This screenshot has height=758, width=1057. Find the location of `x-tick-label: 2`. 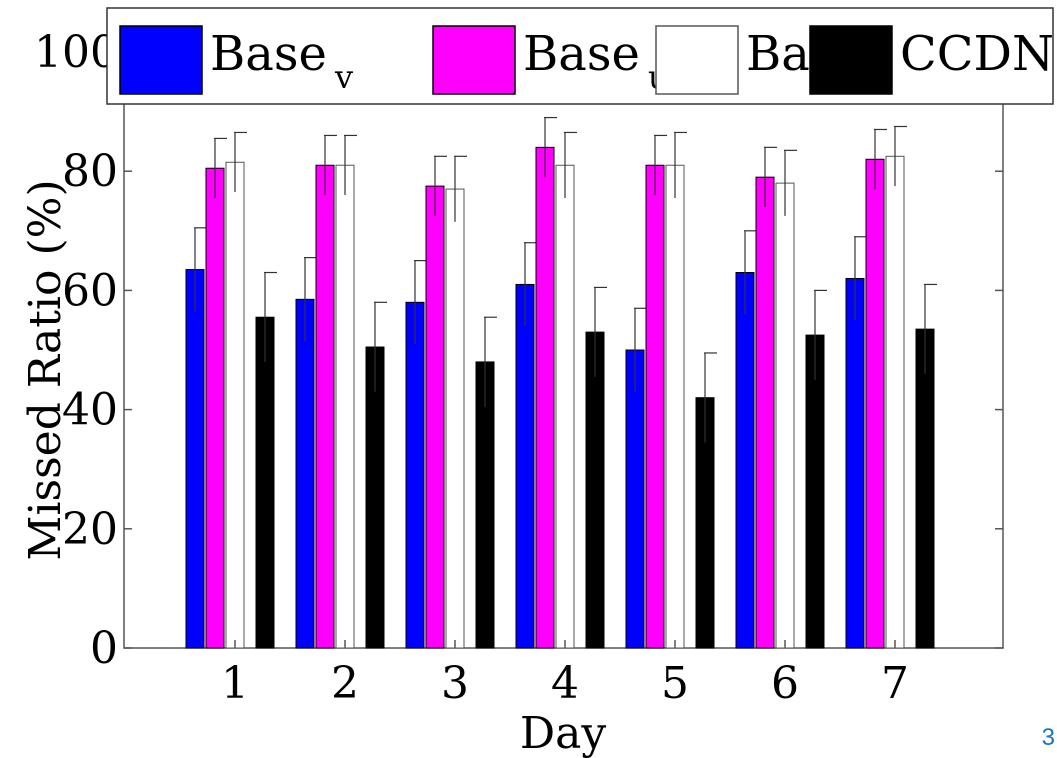

x-tick-label: 2 is located at coordinates (345, 683).